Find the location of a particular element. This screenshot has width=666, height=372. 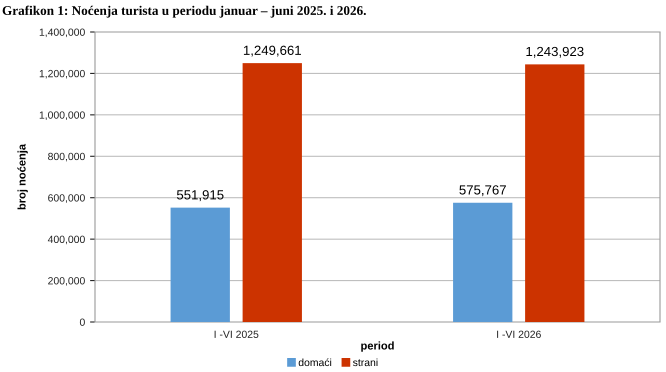

data-label: 1,249,661 is located at coordinates (272, 51).